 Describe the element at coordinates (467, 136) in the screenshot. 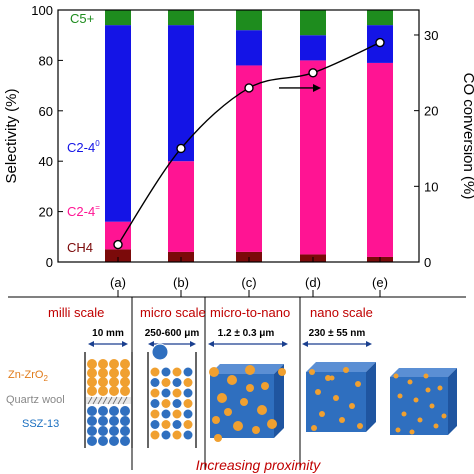

I see `right-axis-label: CO conversion (%)` at that location.